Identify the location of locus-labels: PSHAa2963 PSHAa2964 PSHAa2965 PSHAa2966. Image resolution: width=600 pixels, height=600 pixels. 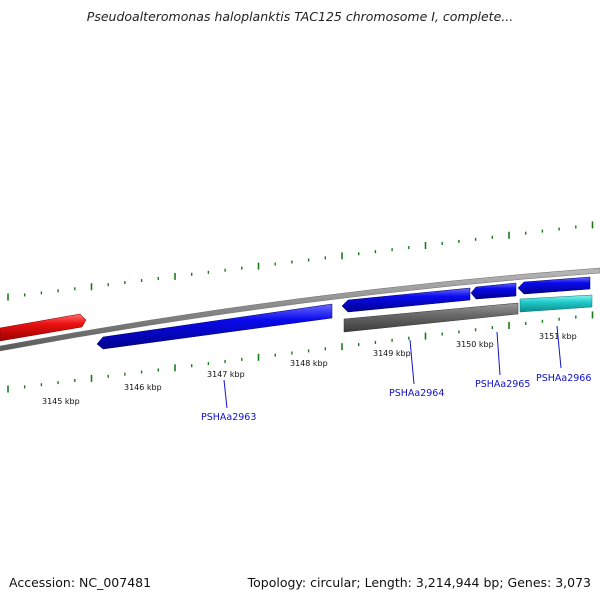
(396, 398).